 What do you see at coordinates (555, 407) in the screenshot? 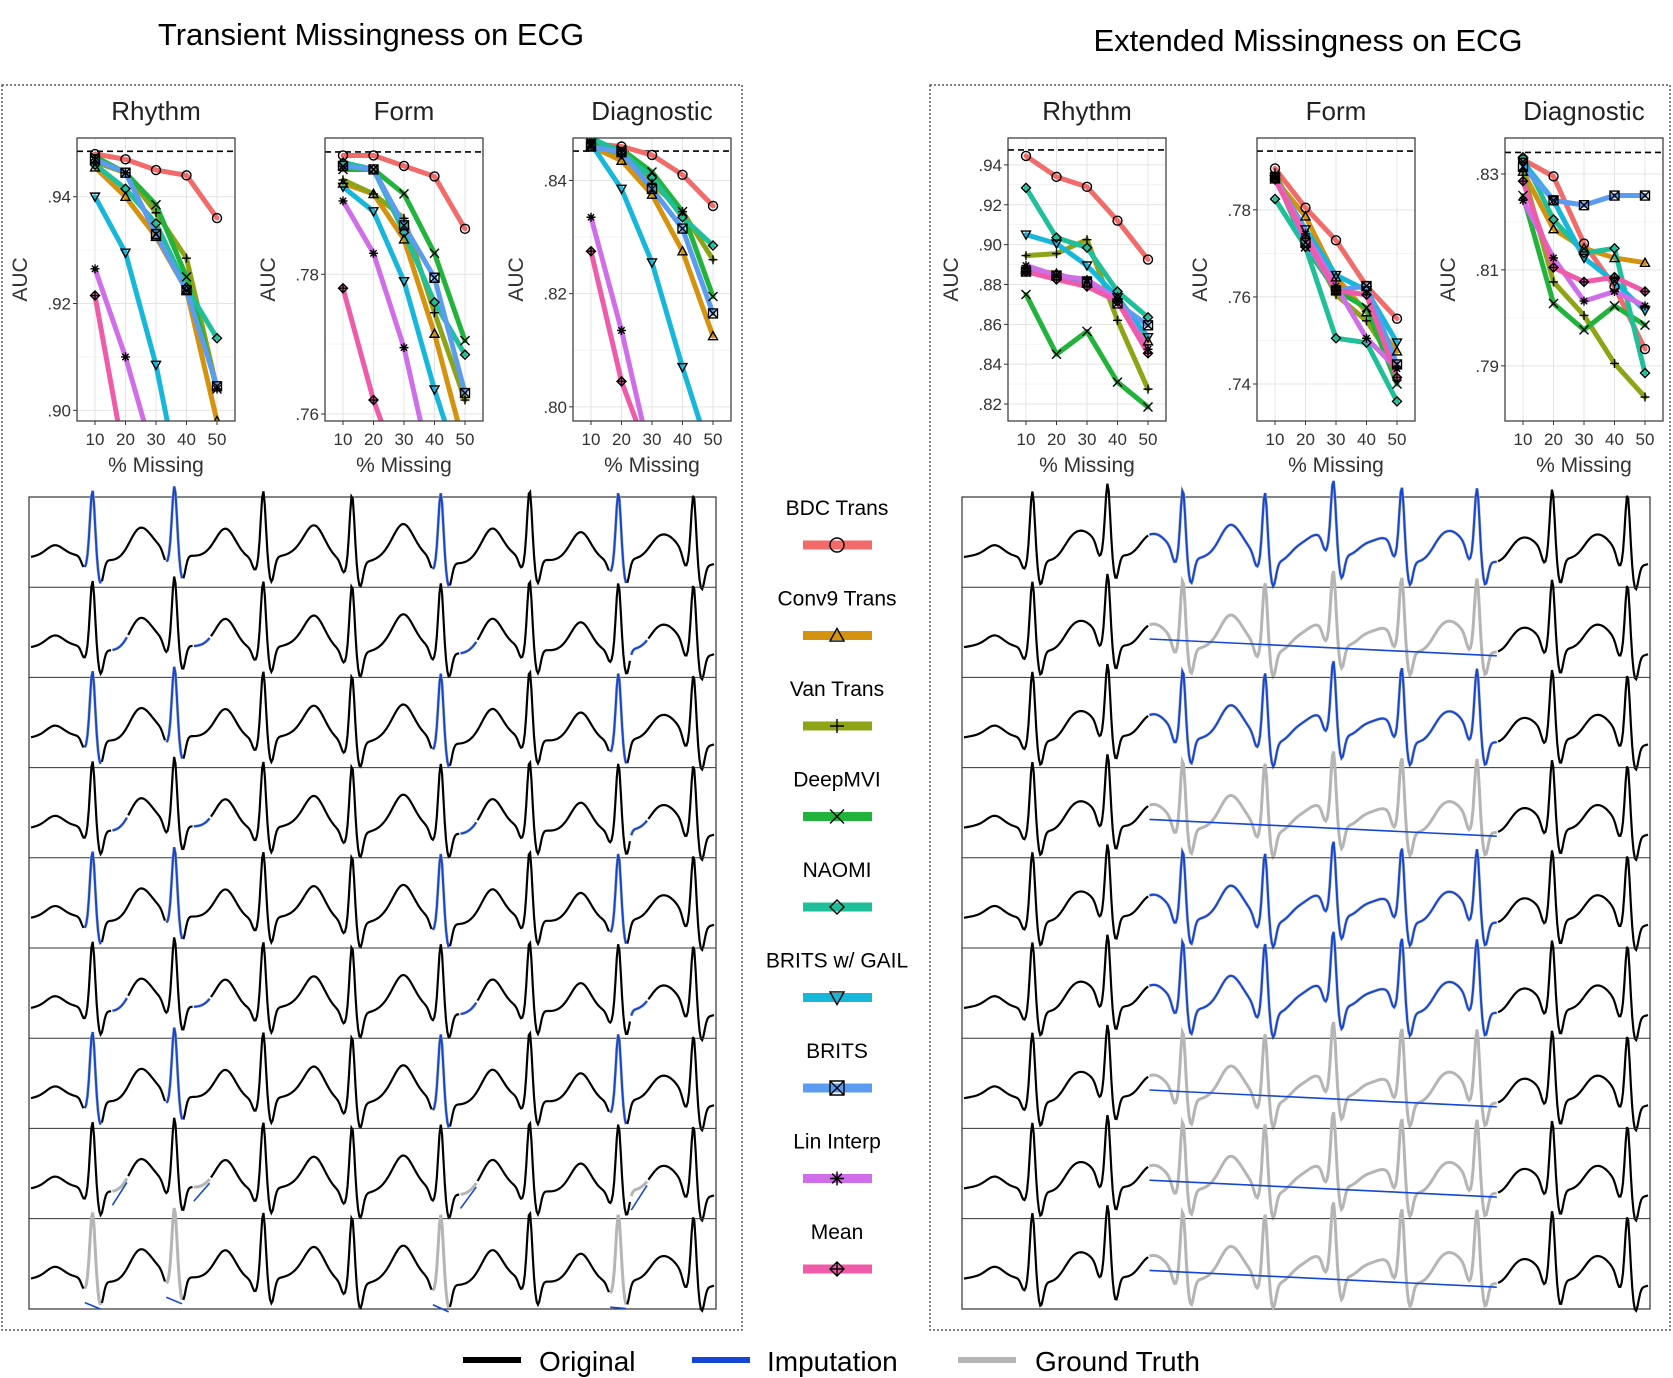
I see `y-tick-label: .80` at bounding box center [555, 407].